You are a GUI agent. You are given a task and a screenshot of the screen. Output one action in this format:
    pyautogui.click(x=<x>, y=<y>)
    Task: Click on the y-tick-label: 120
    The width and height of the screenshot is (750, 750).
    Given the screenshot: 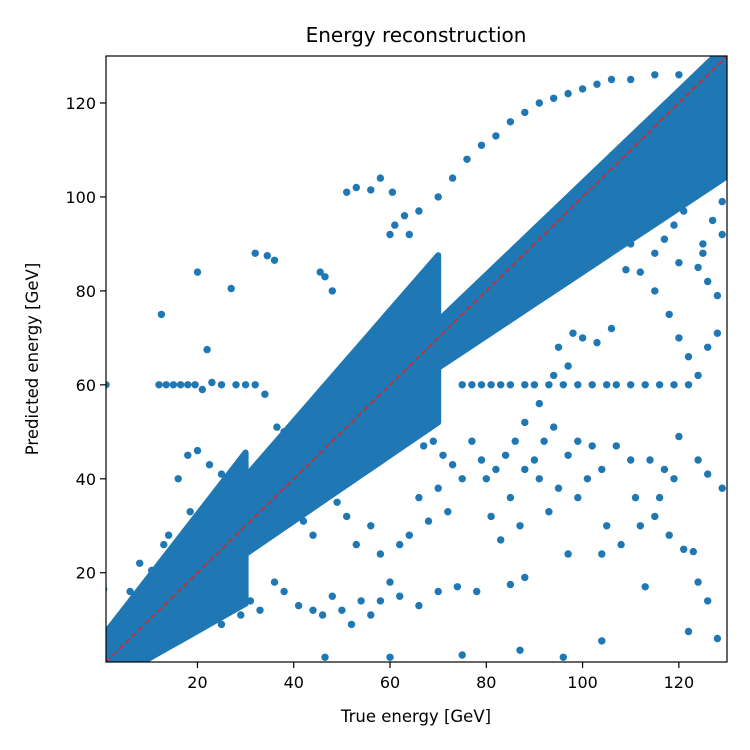 What is the action you would take?
    pyautogui.click(x=80, y=103)
    